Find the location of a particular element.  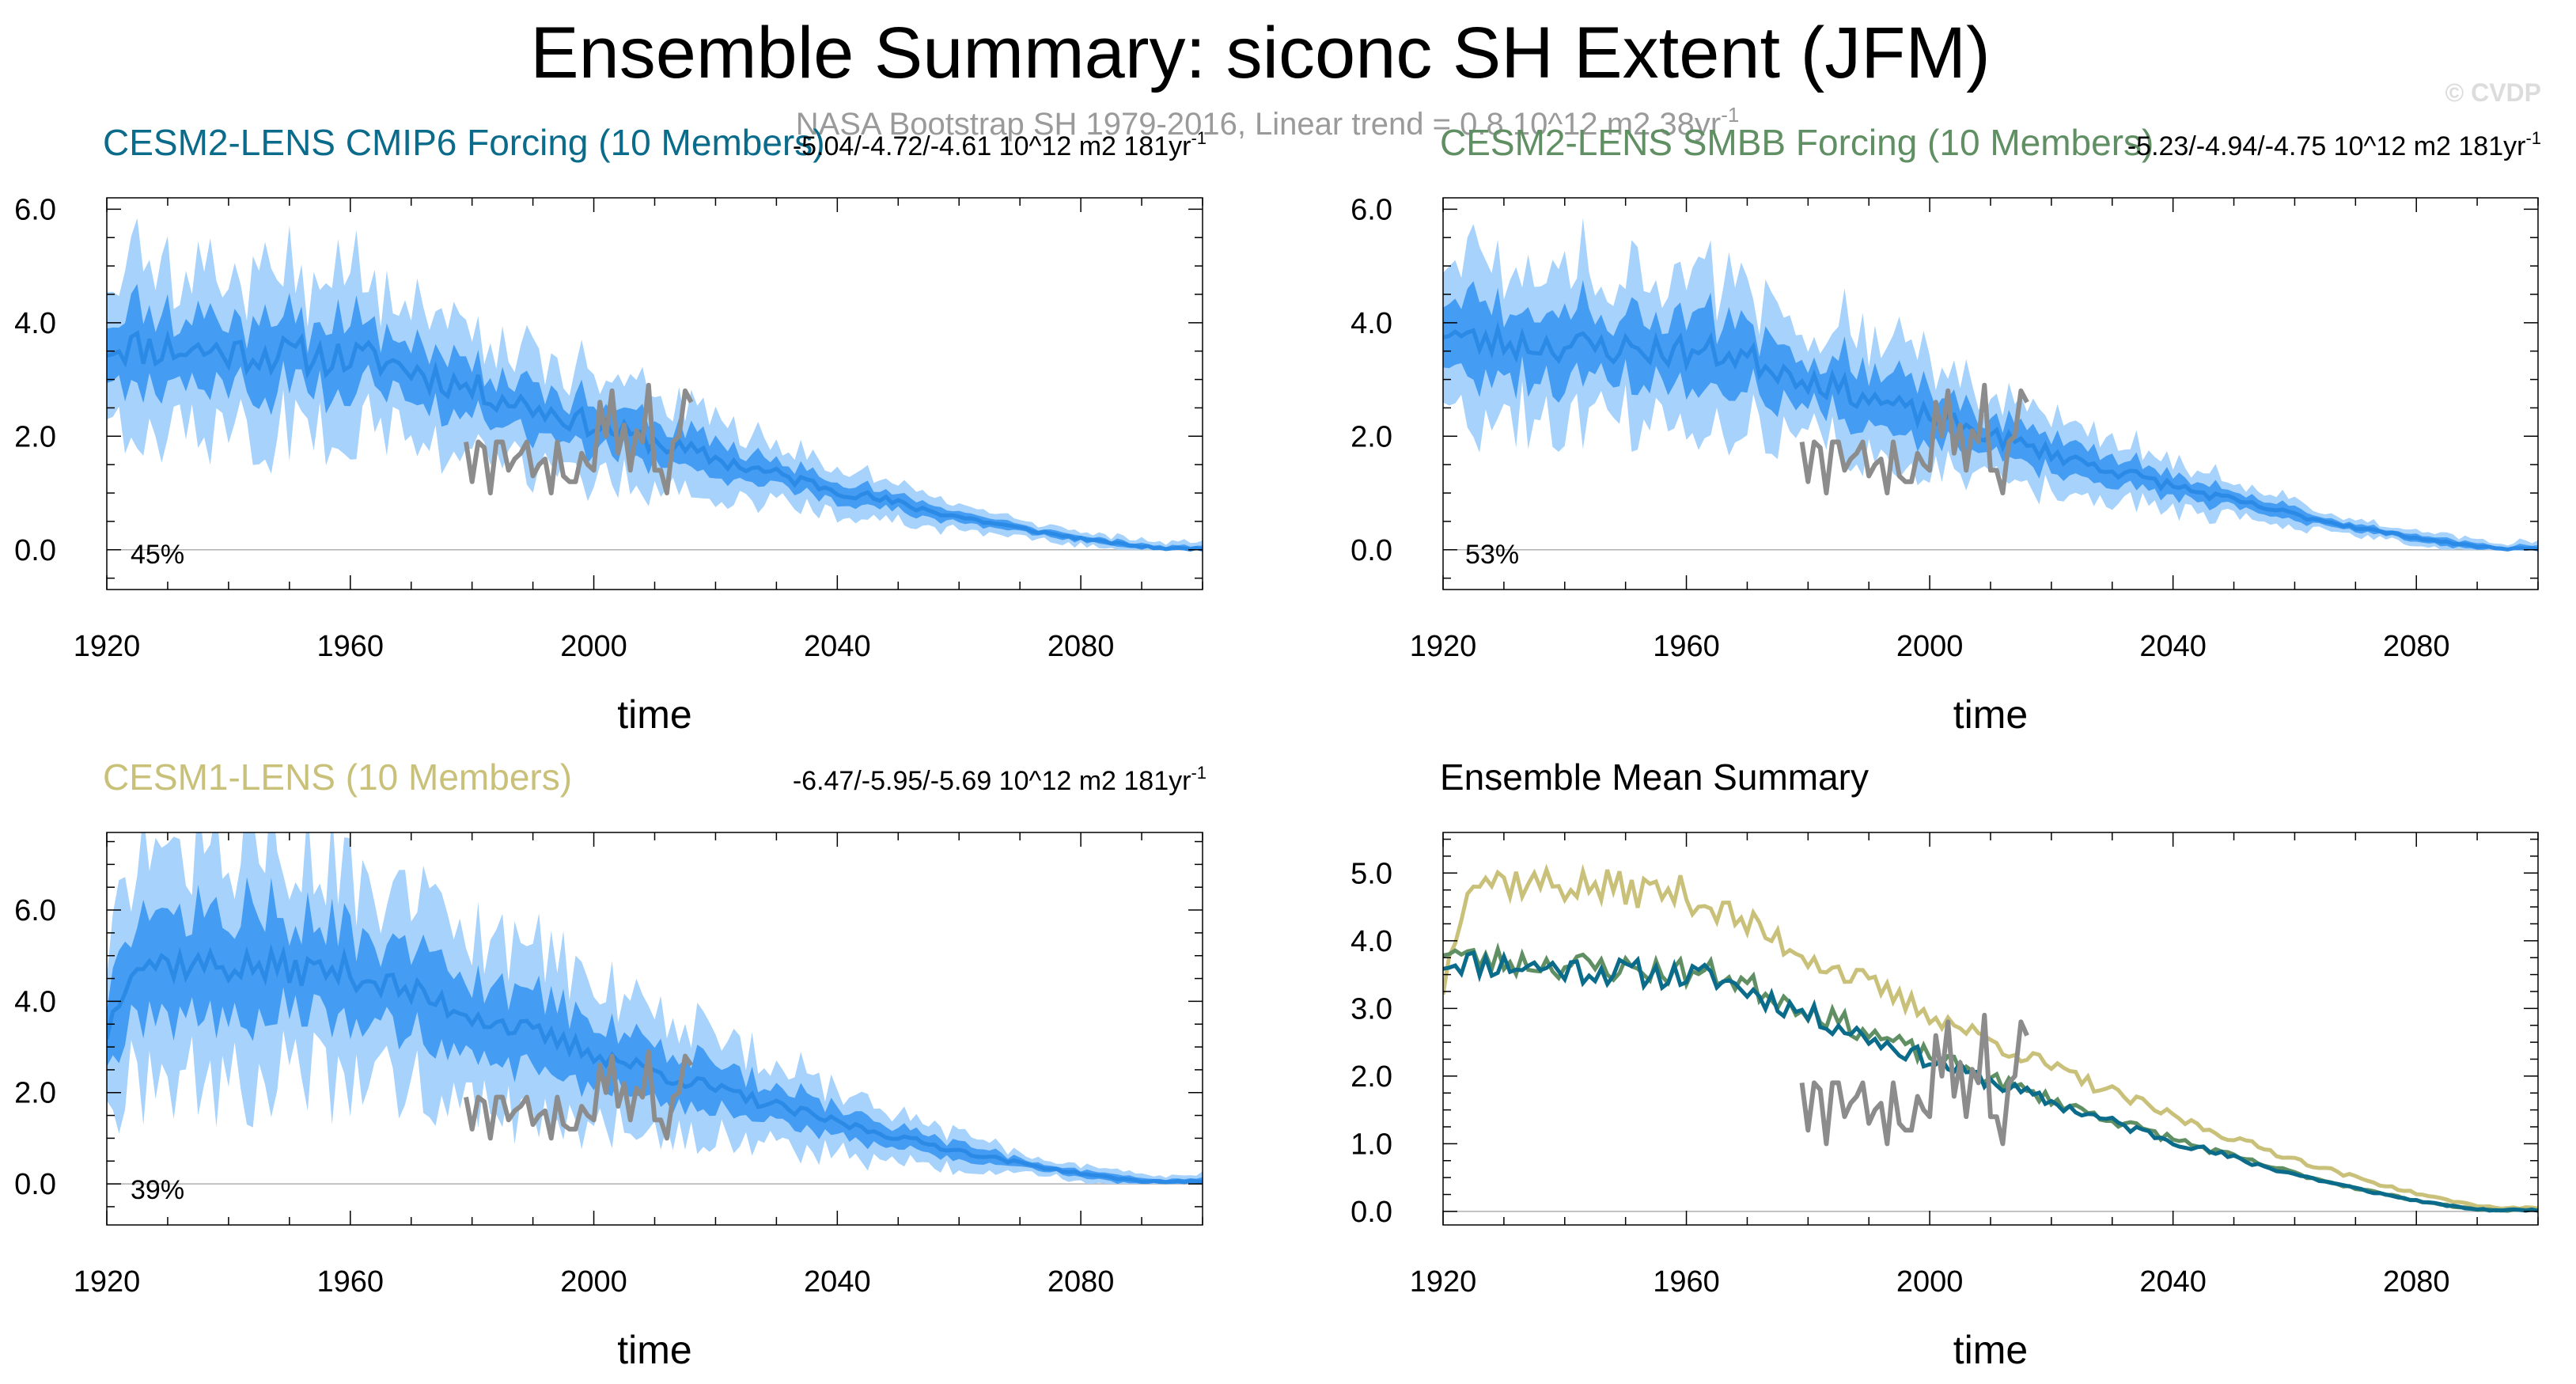

percent-label: 53% is located at coordinates (1492, 555).